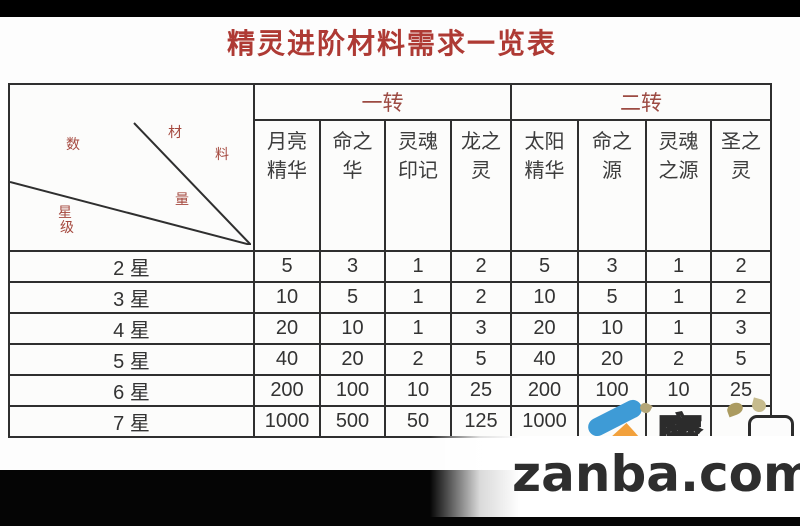 Image resolution: width=800 pixels, height=526 pixels. I want to click on corner-label-cai: 材, so click(175, 132).